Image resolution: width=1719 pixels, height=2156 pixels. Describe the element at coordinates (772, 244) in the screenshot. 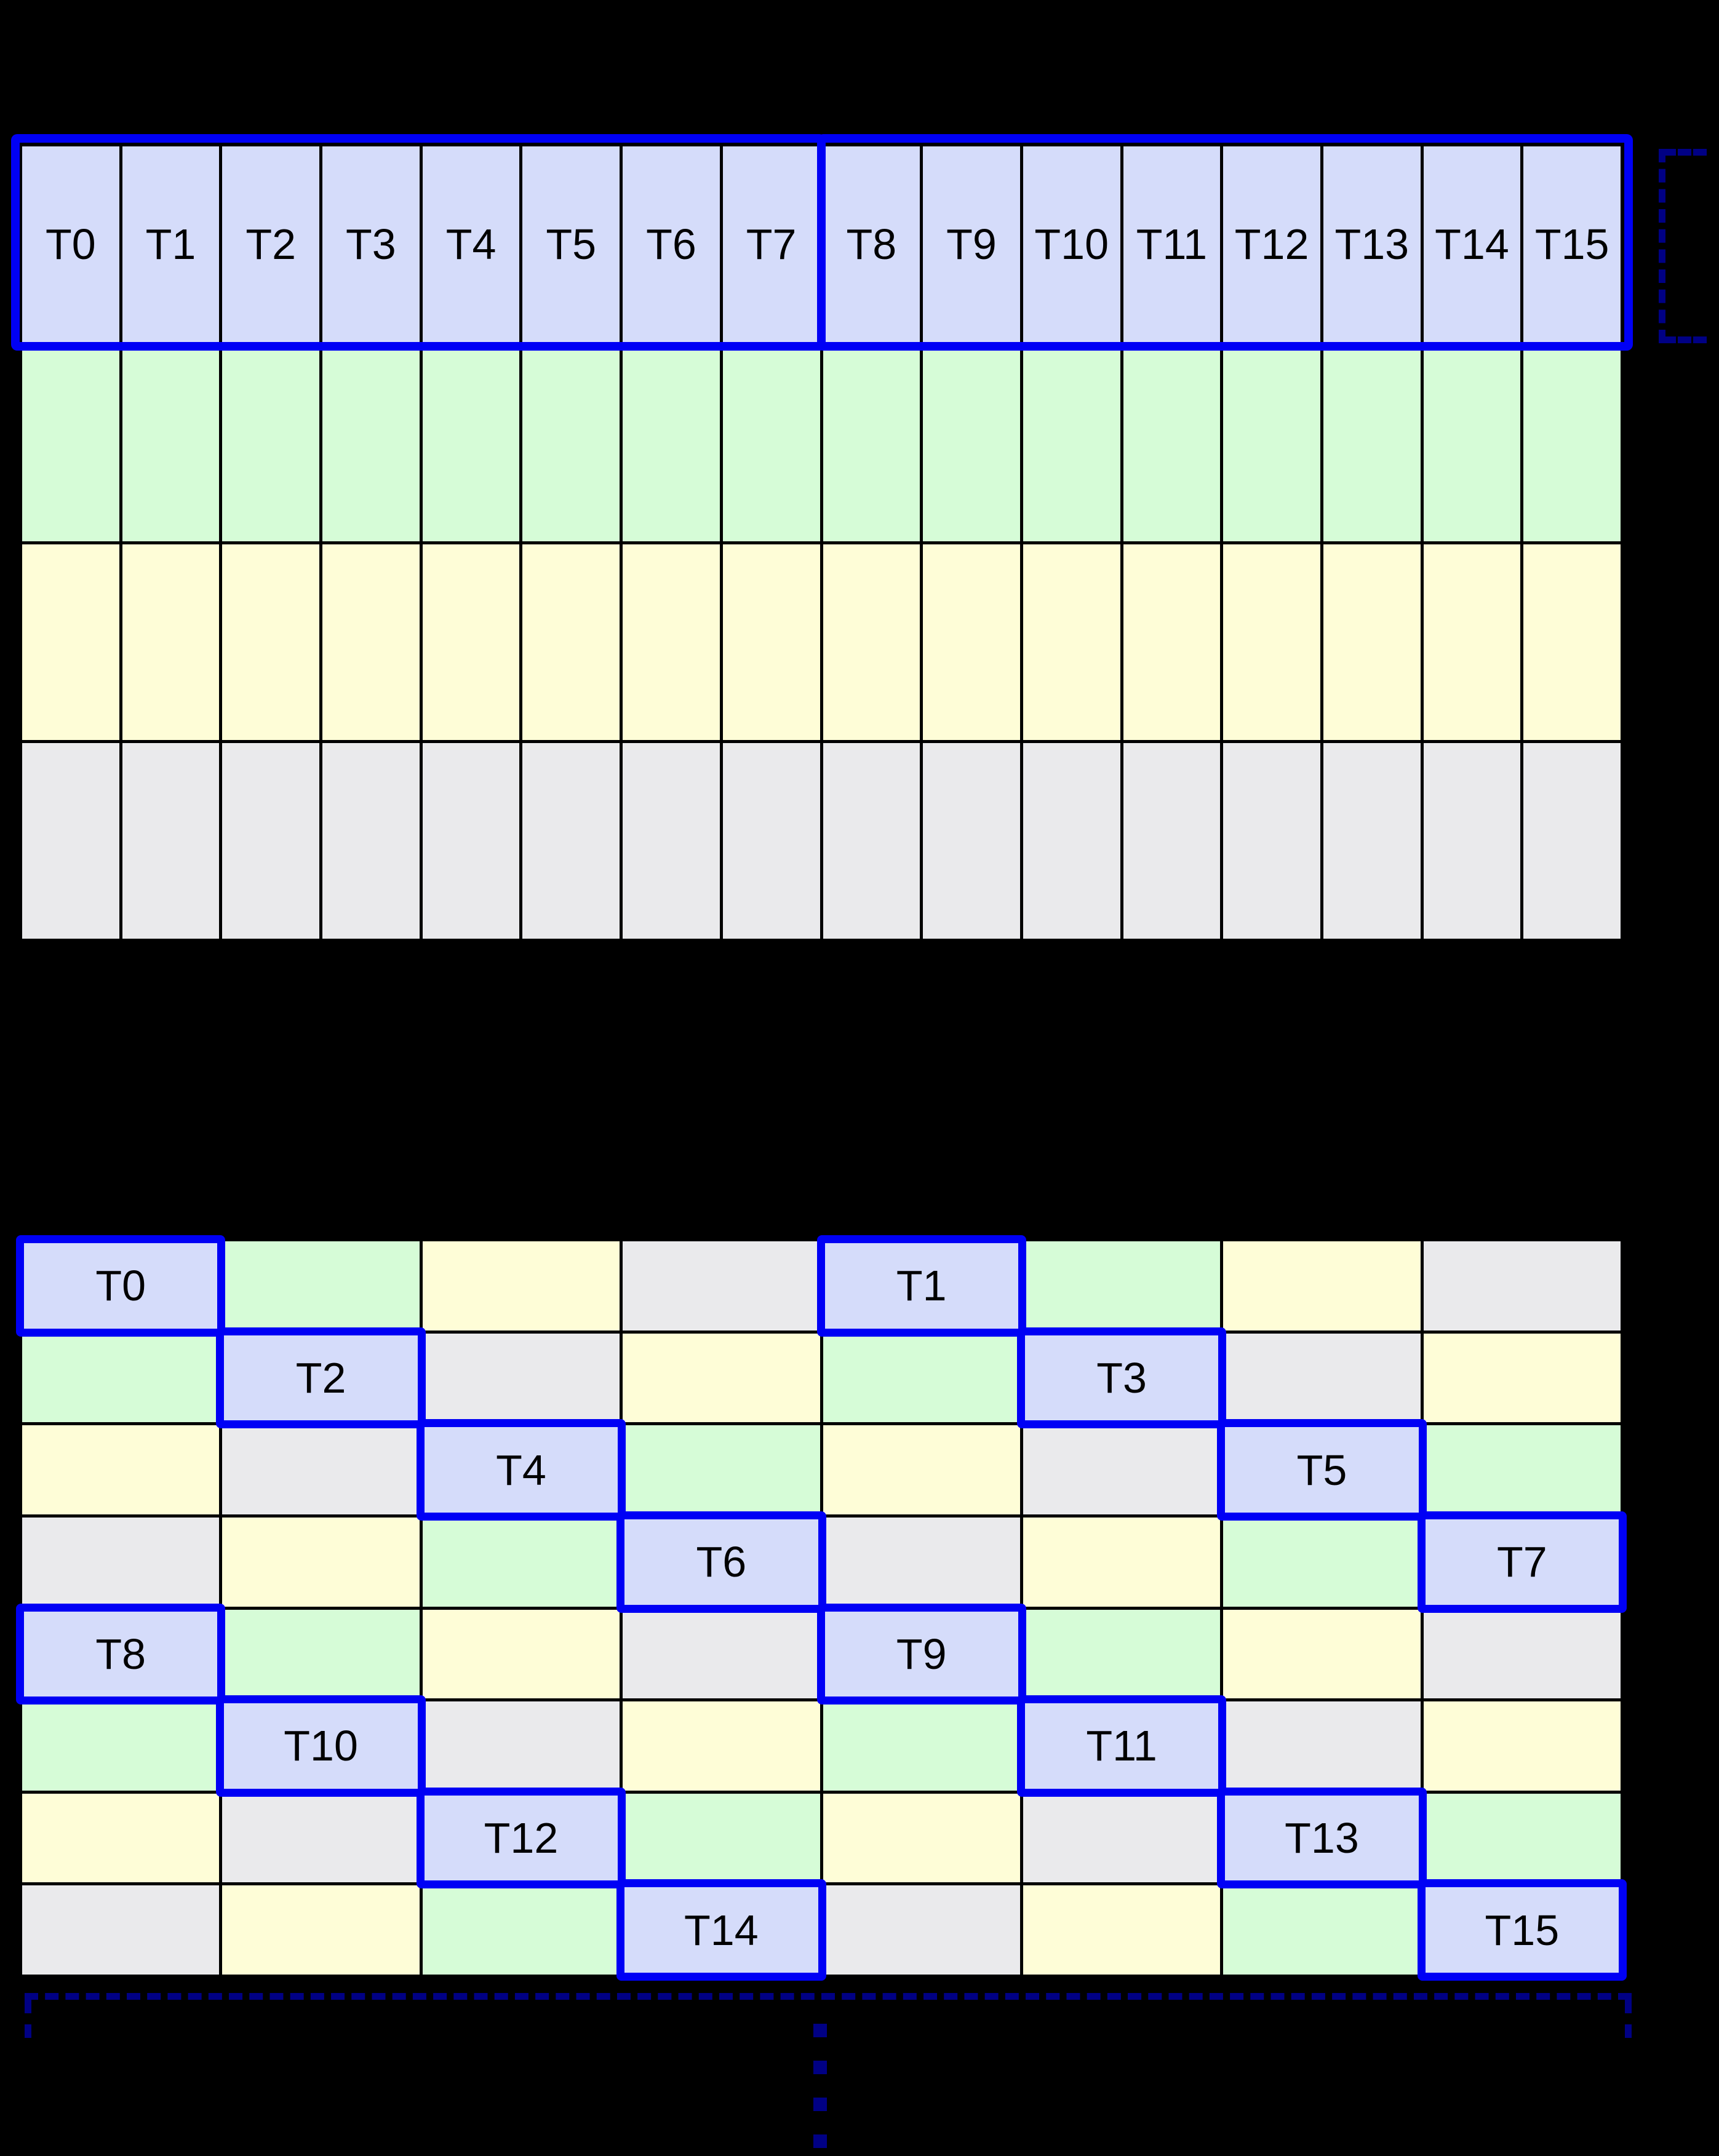

I see `thread-label: T7` at that location.